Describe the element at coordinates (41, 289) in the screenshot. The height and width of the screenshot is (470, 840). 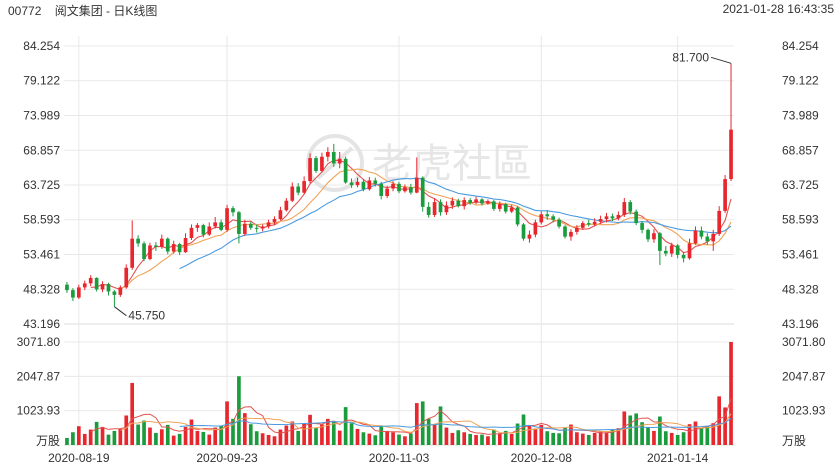
I see `price-tick-left: 48.328` at that location.